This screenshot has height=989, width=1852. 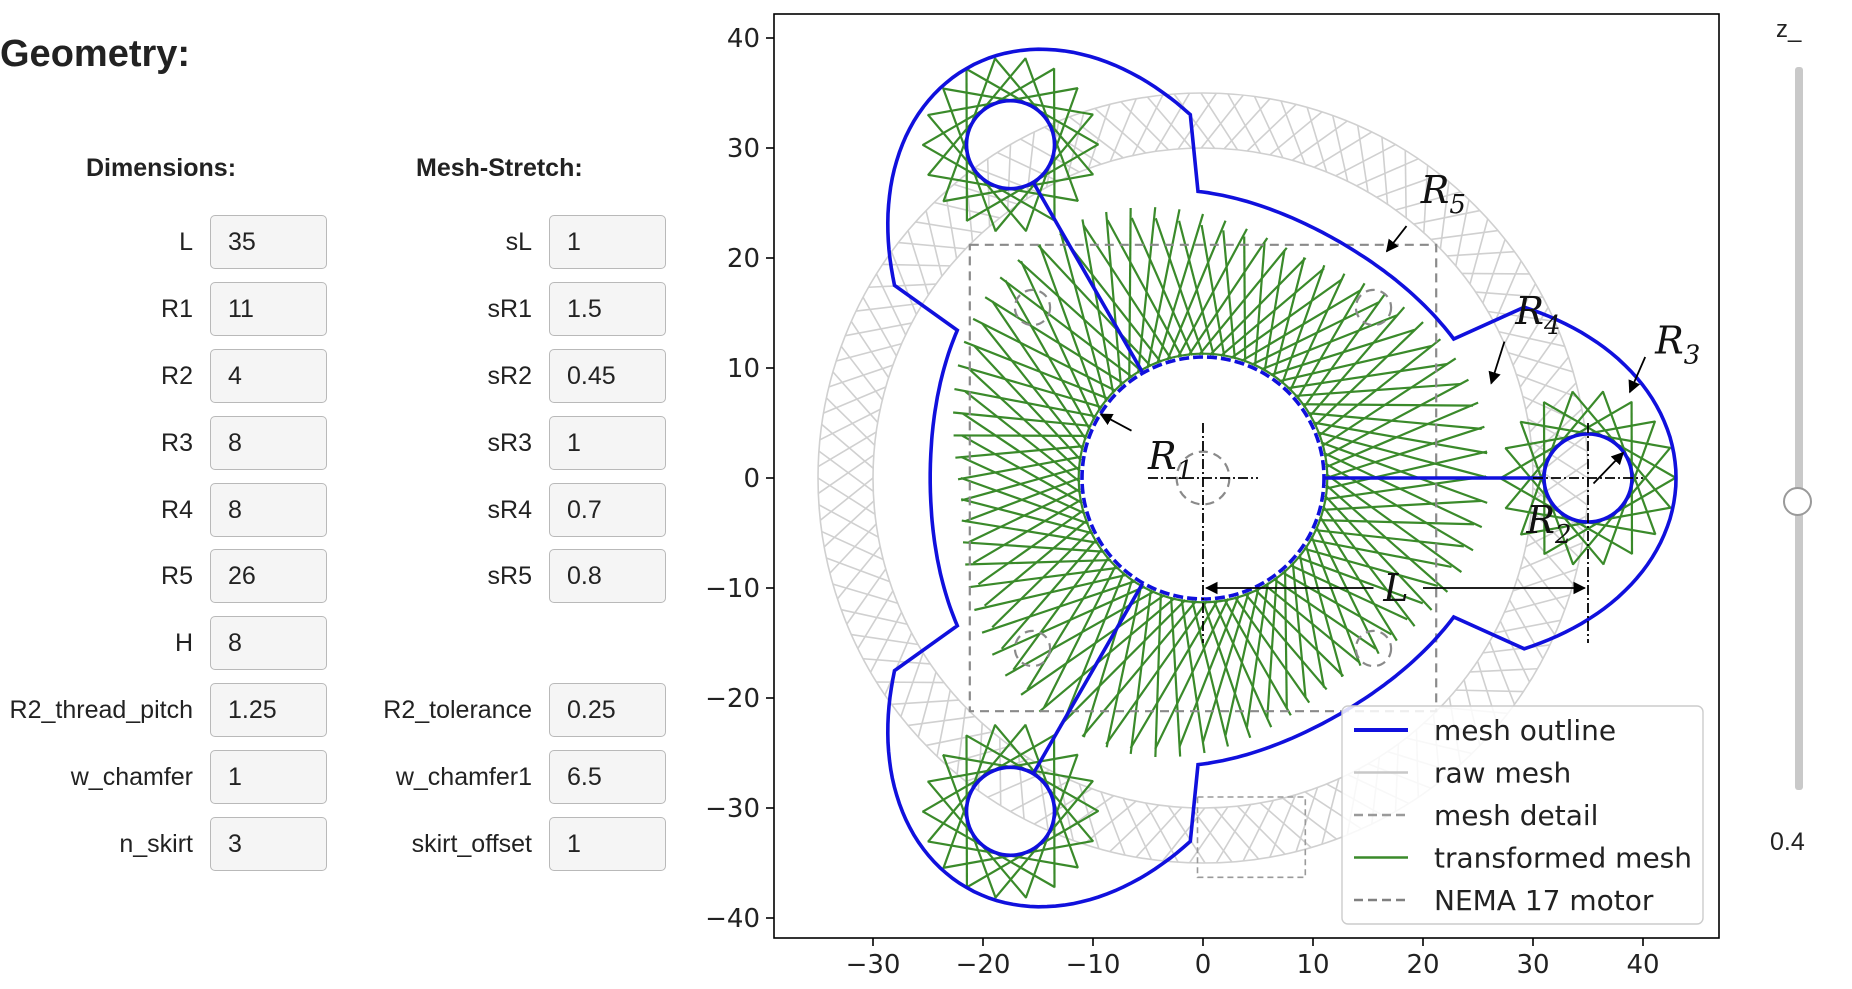 What do you see at coordinates (732, 919) in the screenshot?
I see `y-tick-label: −40` at bounding box center [732, 919].